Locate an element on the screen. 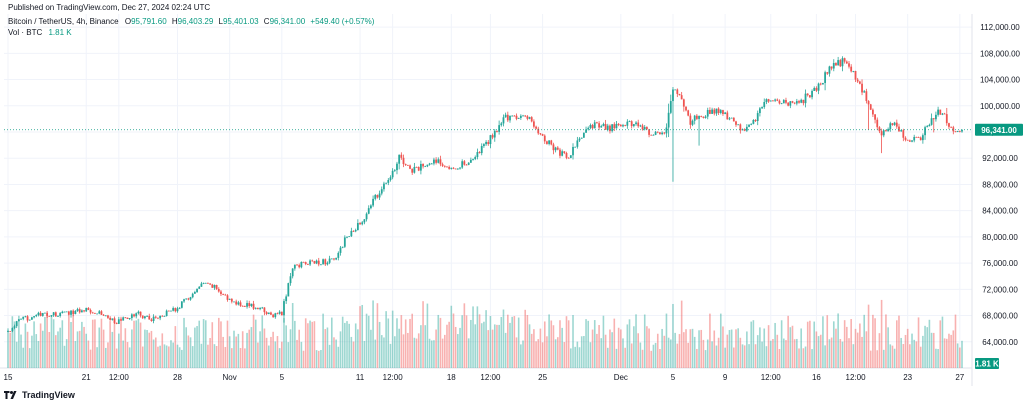 The height and width of the screenshot is (404, 1024). time-tick-label: 28 is located at coordinates (177, 377).